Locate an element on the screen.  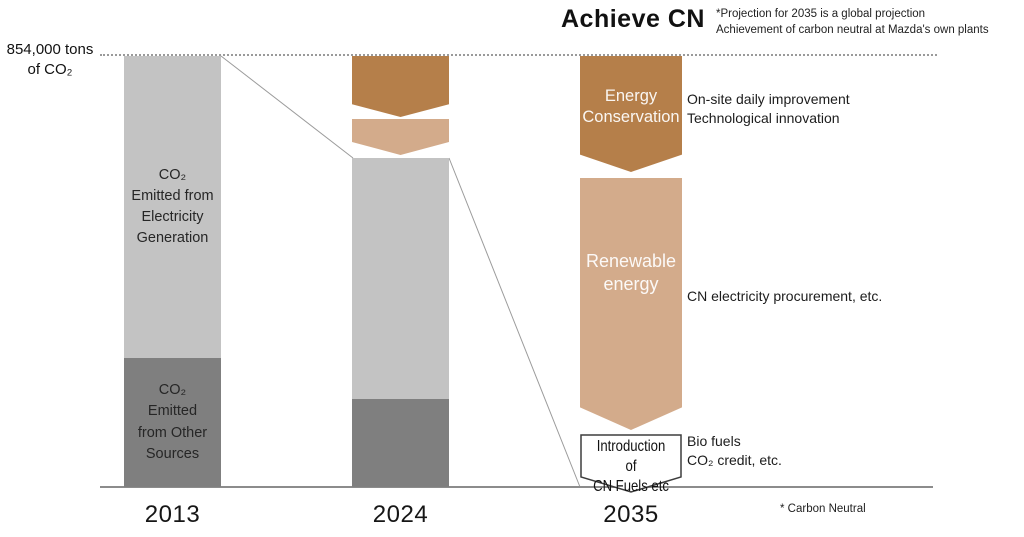
x-axis-line is located at coordinates (516, 487).